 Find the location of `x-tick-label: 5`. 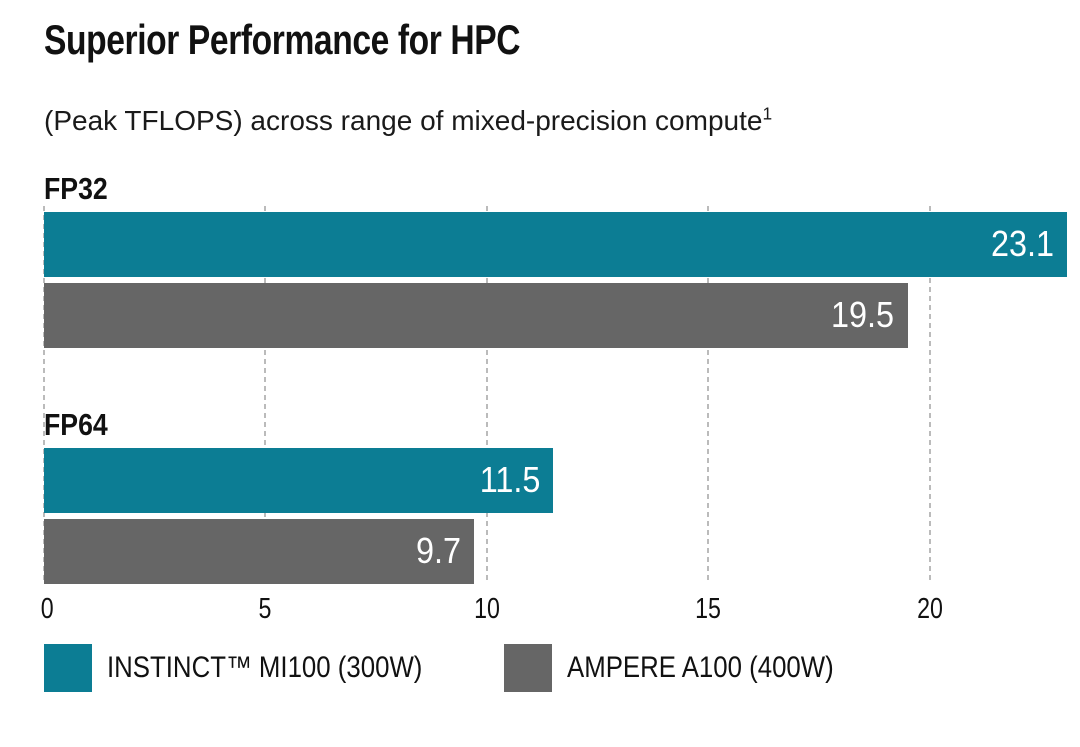

x-tick-label: 5 is located at coordinates (265, 608).